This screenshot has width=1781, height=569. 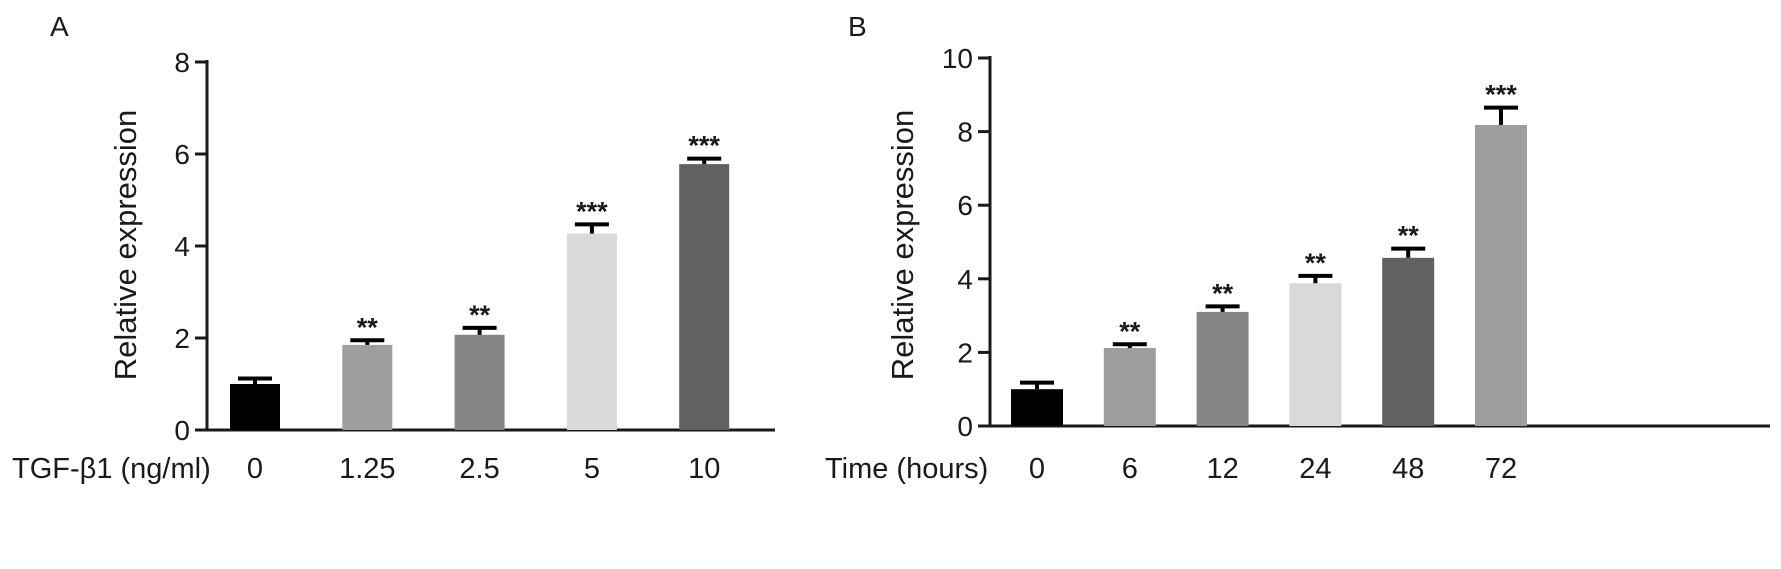 What do you see at coordinates (902, 245) in the screenshot?
I see `y-axis-label-b: Relative expression` at bounding box center [902, 245].